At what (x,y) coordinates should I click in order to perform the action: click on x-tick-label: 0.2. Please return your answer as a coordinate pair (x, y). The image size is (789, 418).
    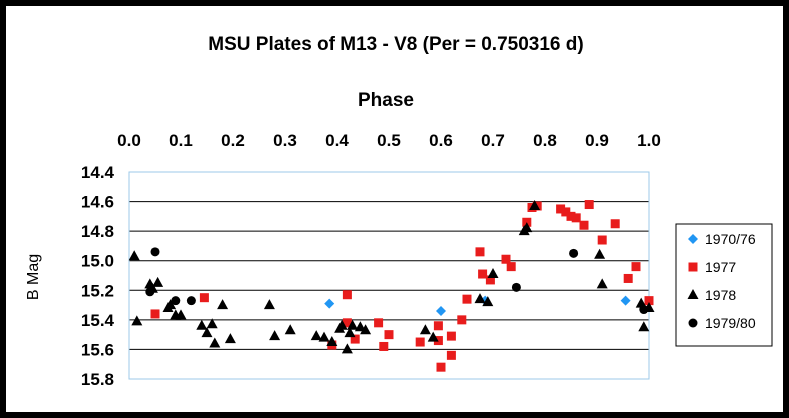
    Looking at the image, I should click on (233, 140).